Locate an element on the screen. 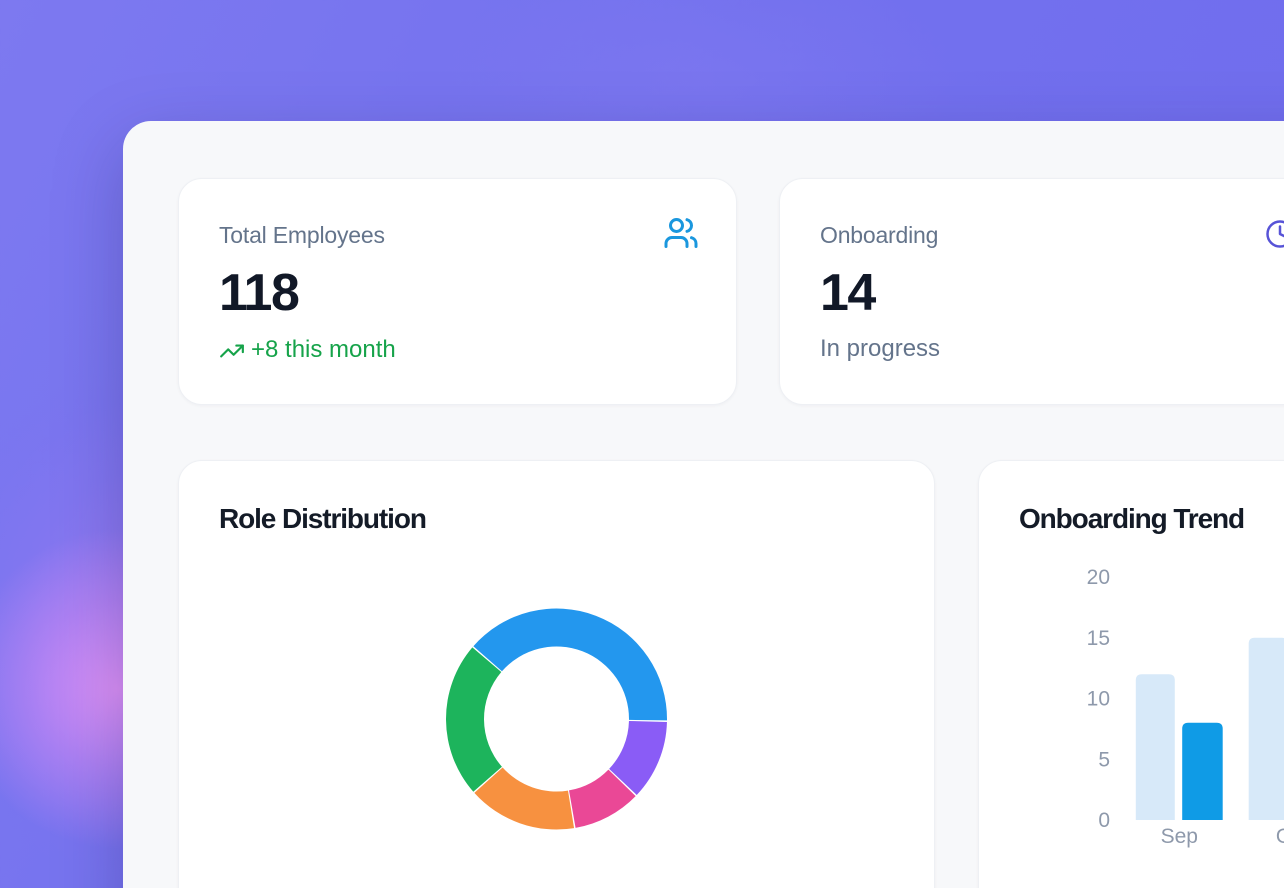 The height and width of the screenshot is (888, 1284). svg-text: 15 is located at coordinates (1098, 638).